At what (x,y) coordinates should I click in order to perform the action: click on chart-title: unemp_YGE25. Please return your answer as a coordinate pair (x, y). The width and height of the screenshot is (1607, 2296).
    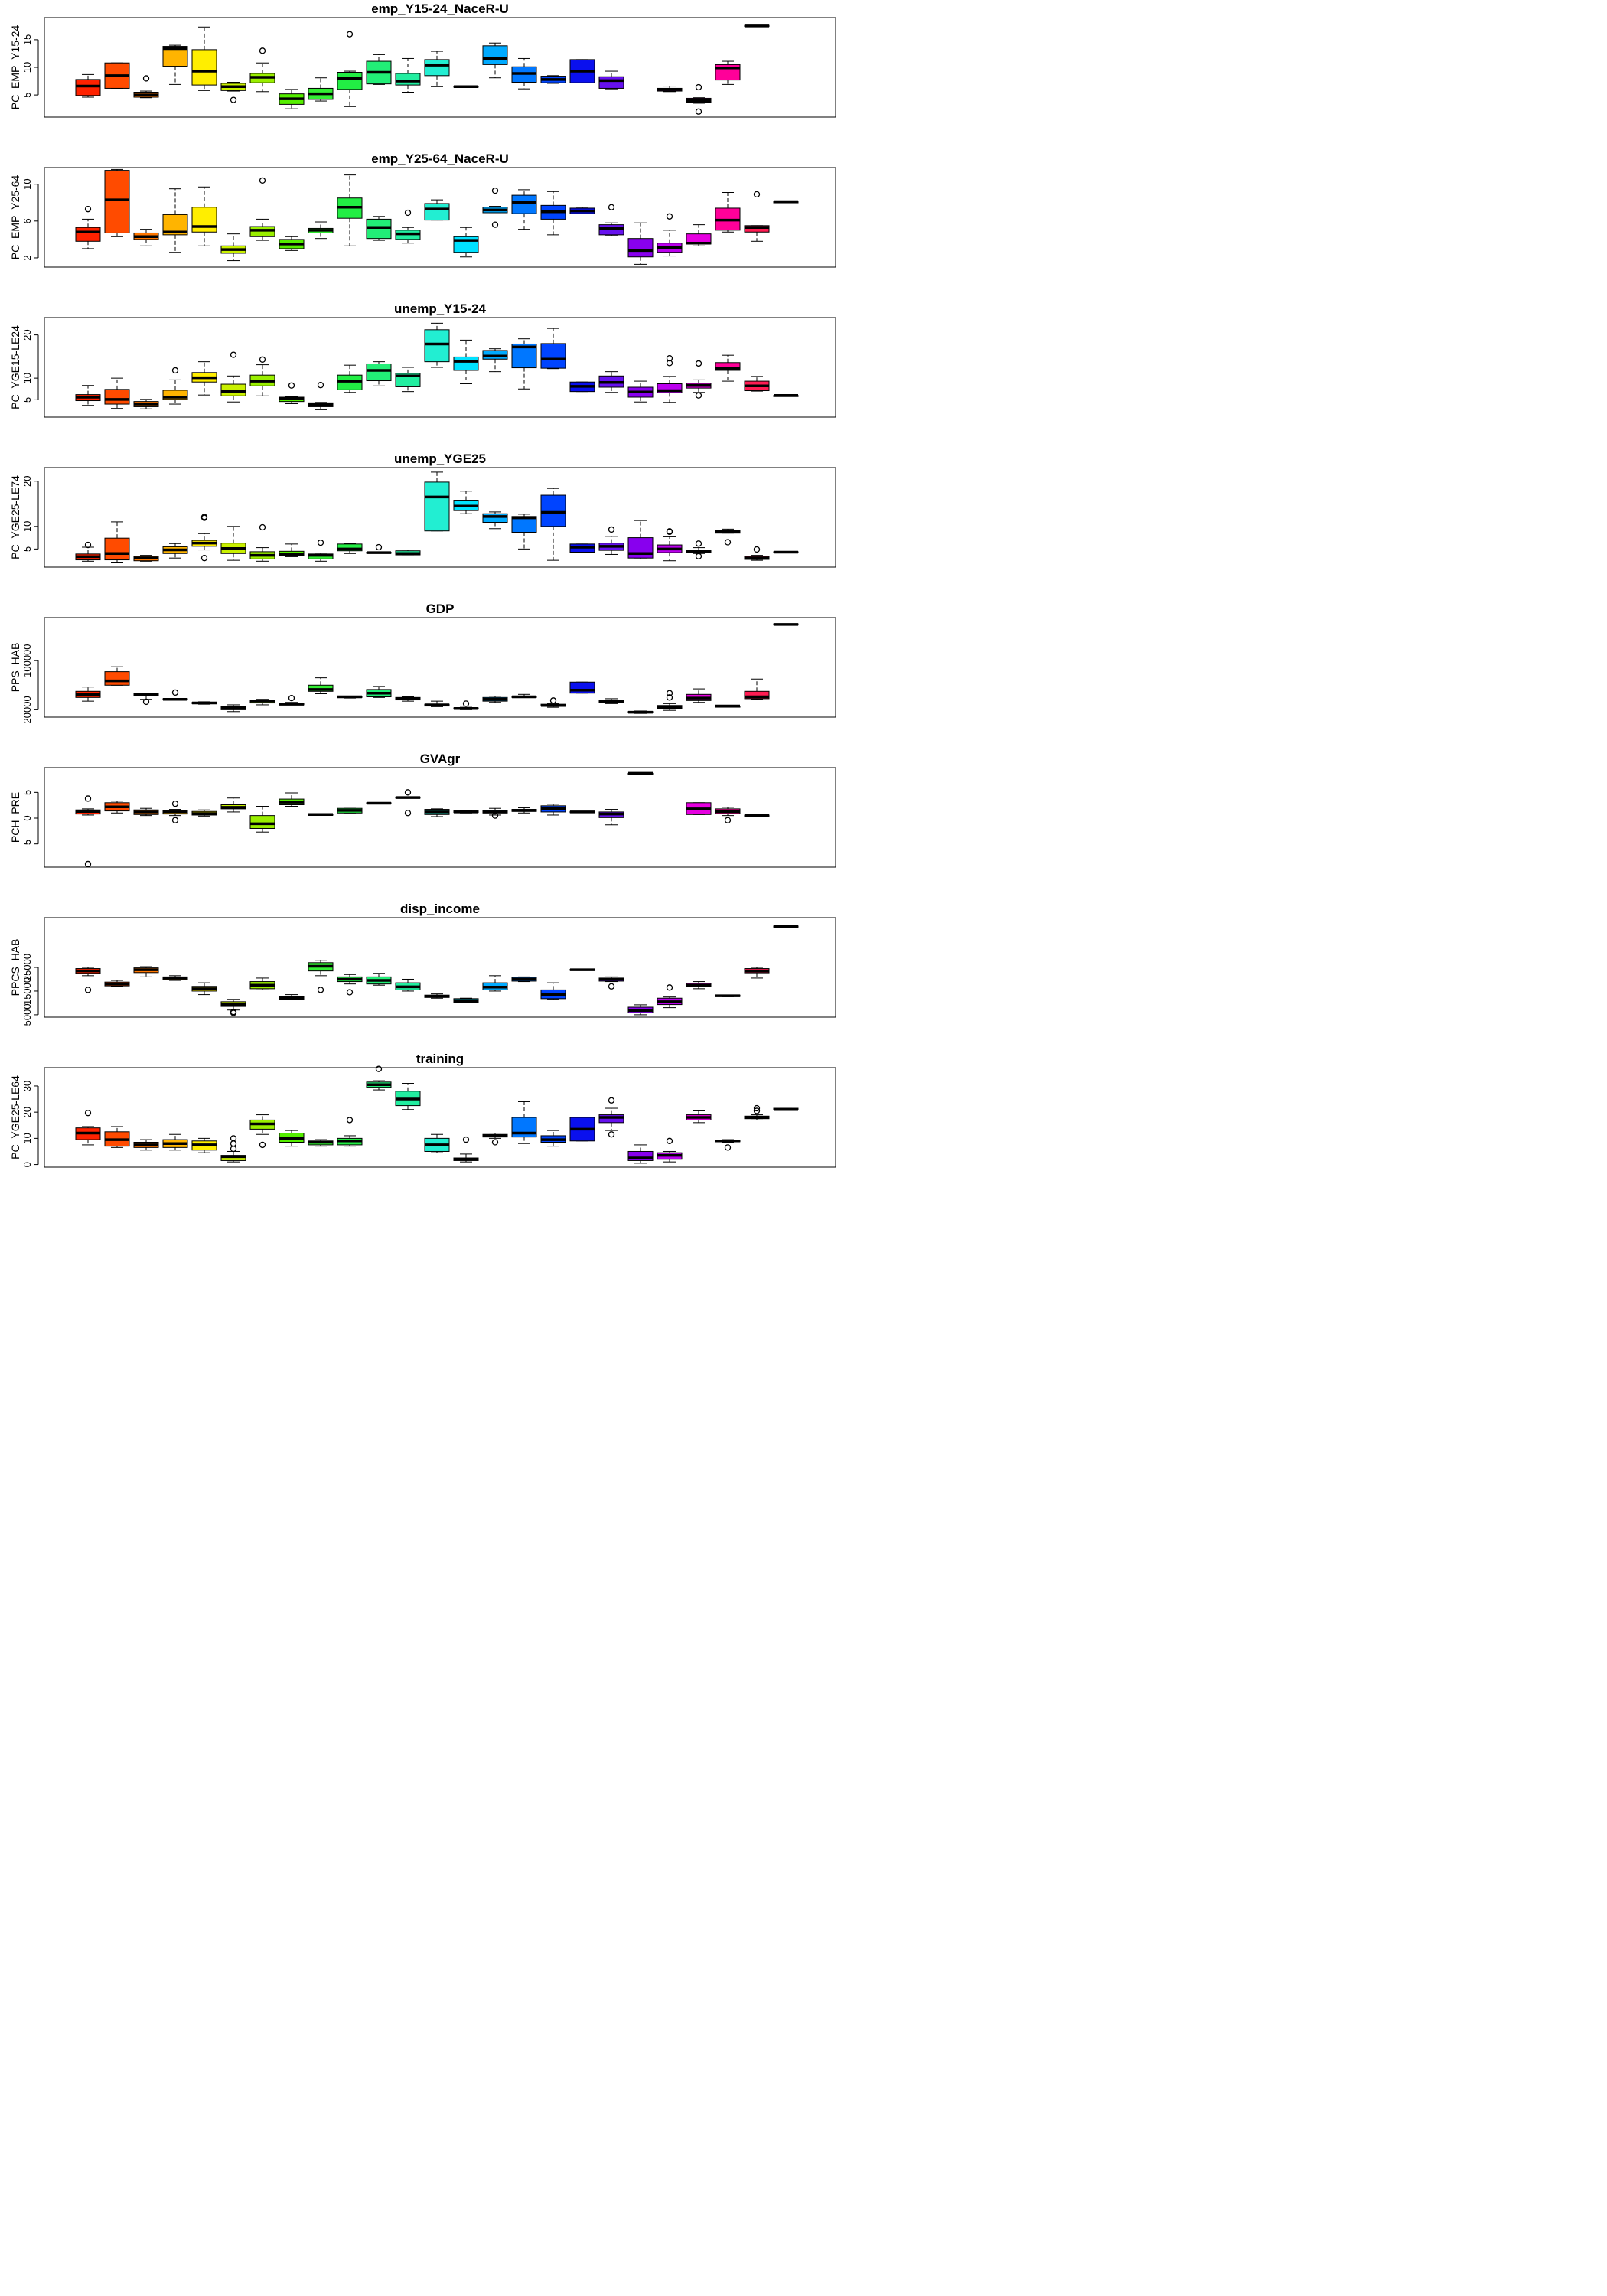
    Looking at the image, I should click on (440, 459).